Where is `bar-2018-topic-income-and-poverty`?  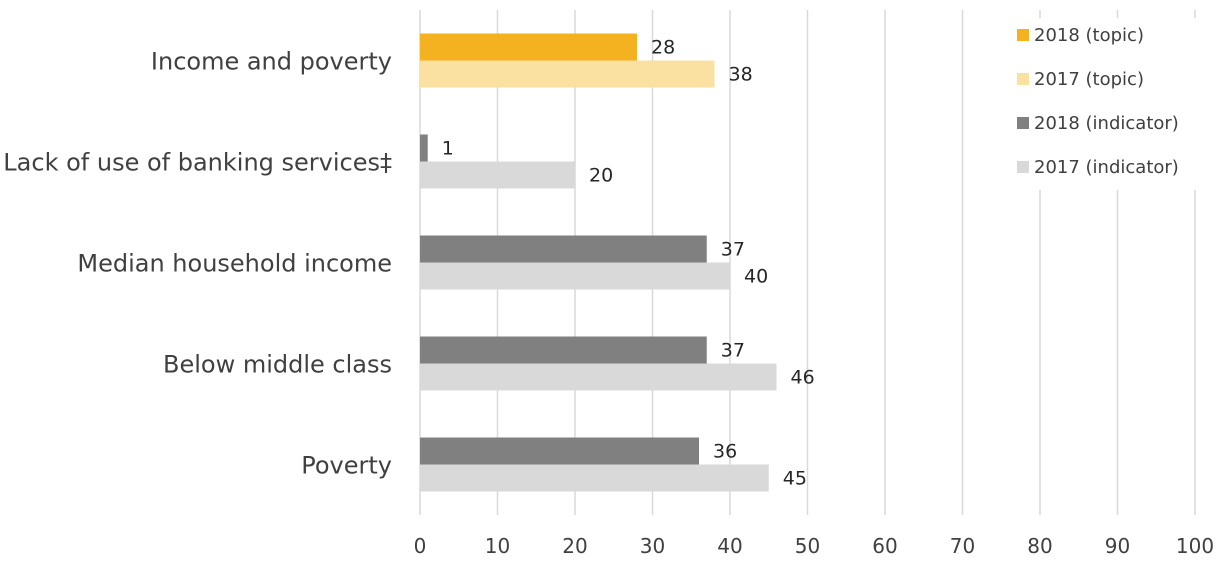
bar-2018-topic-income-and-poverty is located at coordinates (528, 47).